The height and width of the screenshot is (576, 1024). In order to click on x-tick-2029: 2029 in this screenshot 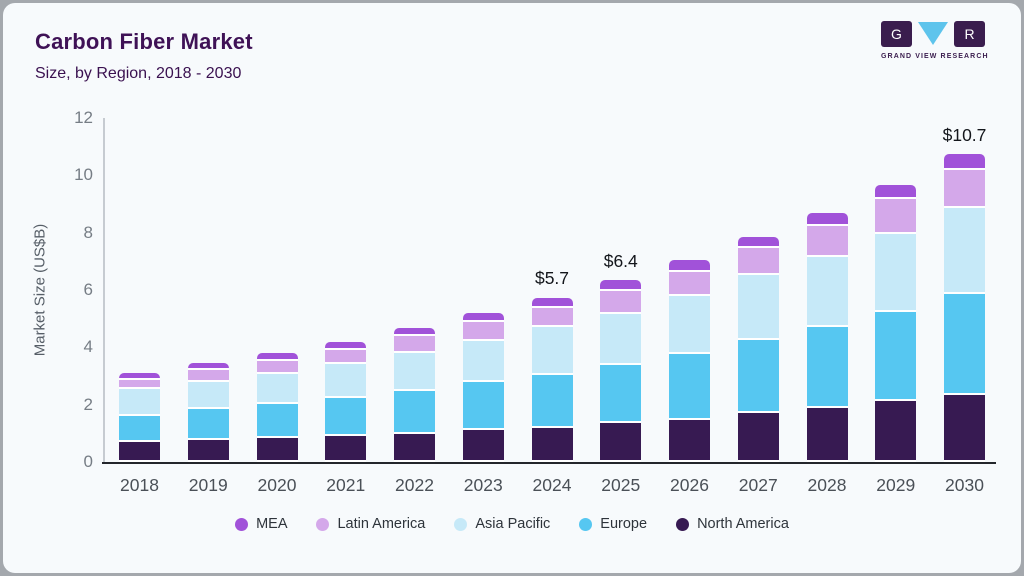, I will do `click(896, 485)`.